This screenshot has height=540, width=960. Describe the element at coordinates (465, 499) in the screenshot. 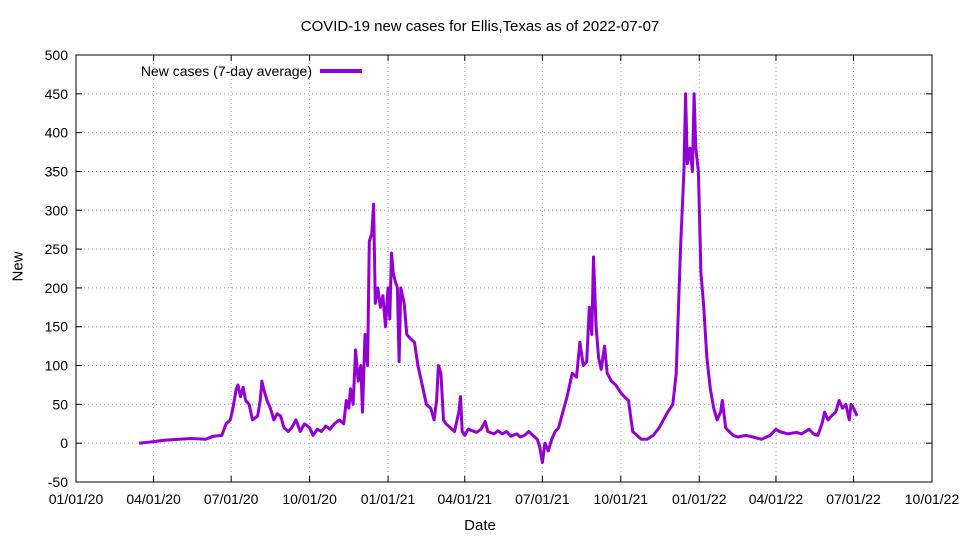

I see `x-tick-label: 04/01/21` at that location.